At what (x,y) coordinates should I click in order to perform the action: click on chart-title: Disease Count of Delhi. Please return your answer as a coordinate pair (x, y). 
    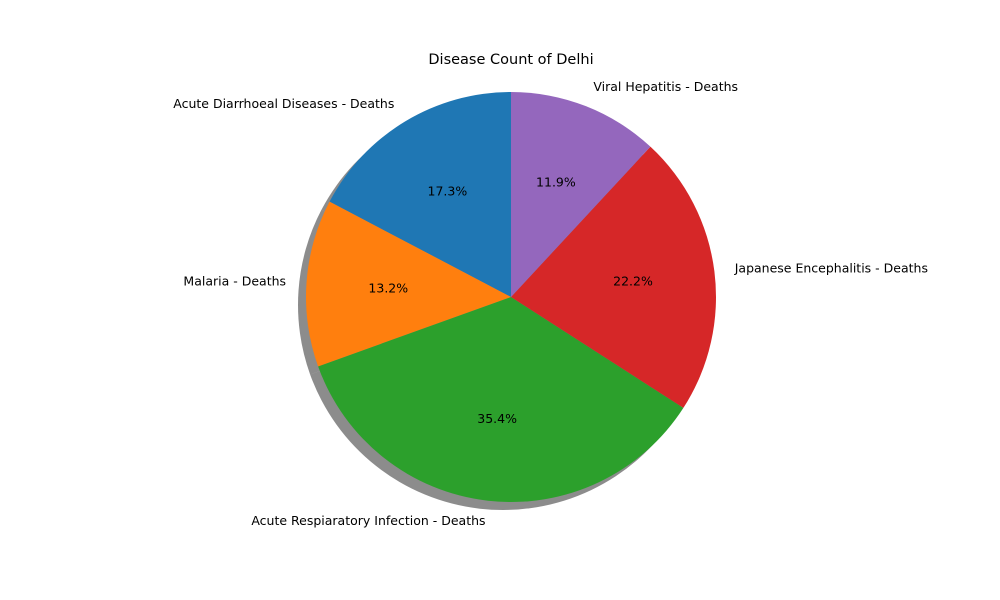
    Looking at the image, I should click on (510, 60).